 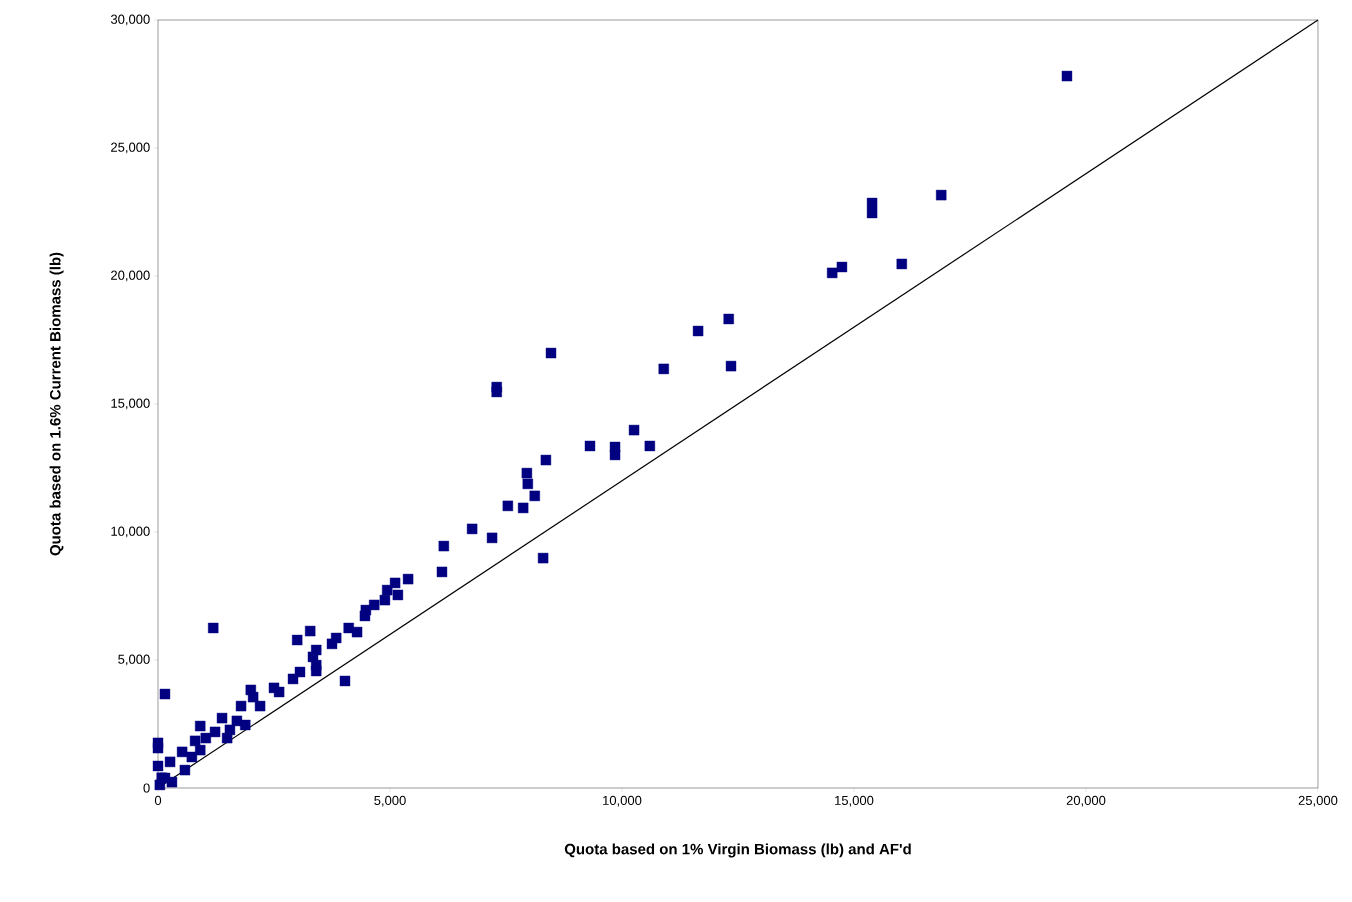 What do you see at coordinates (130, 20) in the screenshot?
I see `y-tick-label: 30,000` at bounding box center [130, 20].